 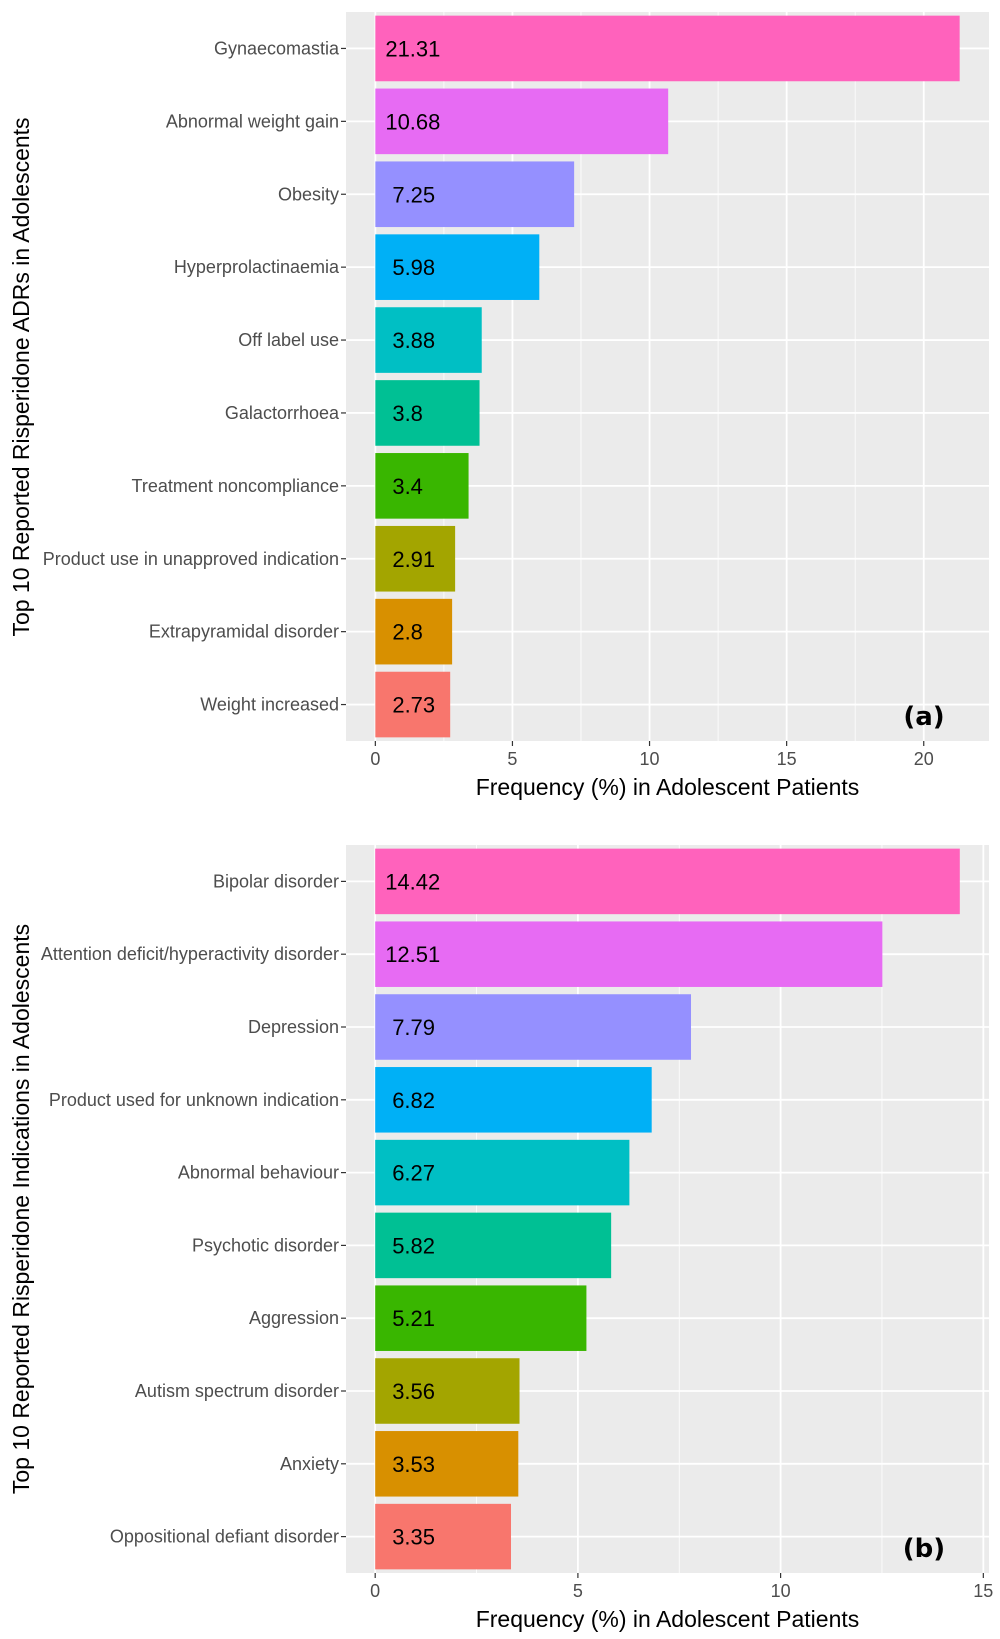 What do you see at coordinates (244, 632) in the screenshot?
I see `category-label: Extrapyramidal disorder` at bounding box center [244, 632].